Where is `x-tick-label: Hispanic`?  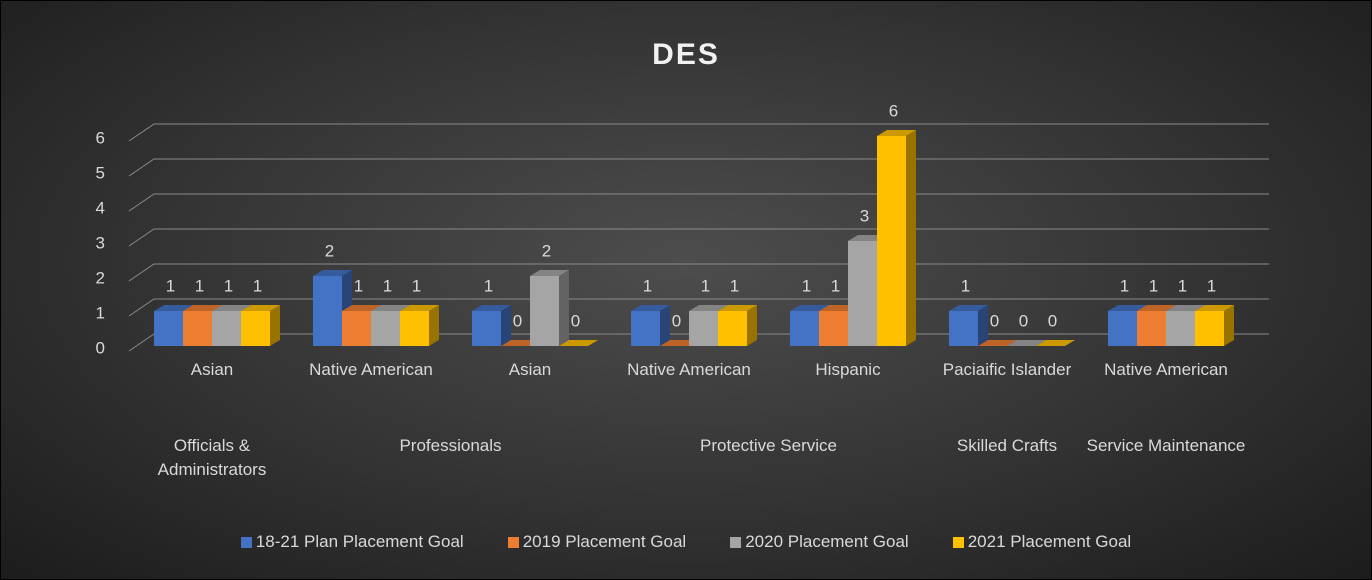 x-tick-label: Hispanic is located at coordinates (848, 369).